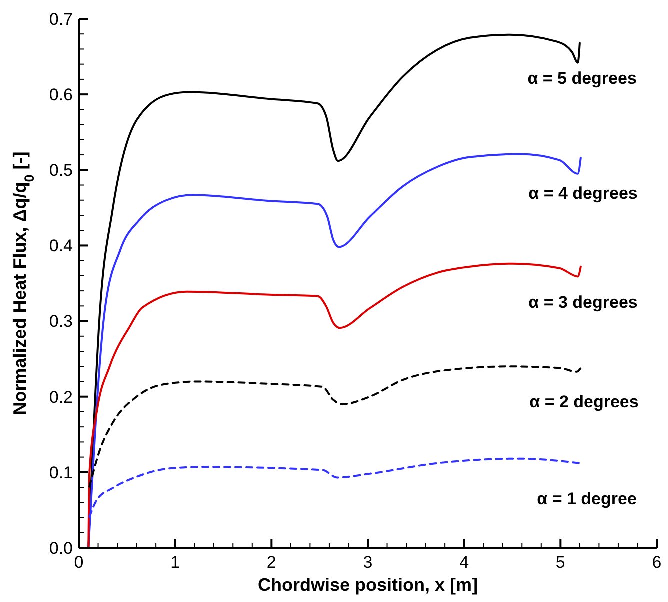  I want to click on x-tick-label: 4, so click(465, 562).